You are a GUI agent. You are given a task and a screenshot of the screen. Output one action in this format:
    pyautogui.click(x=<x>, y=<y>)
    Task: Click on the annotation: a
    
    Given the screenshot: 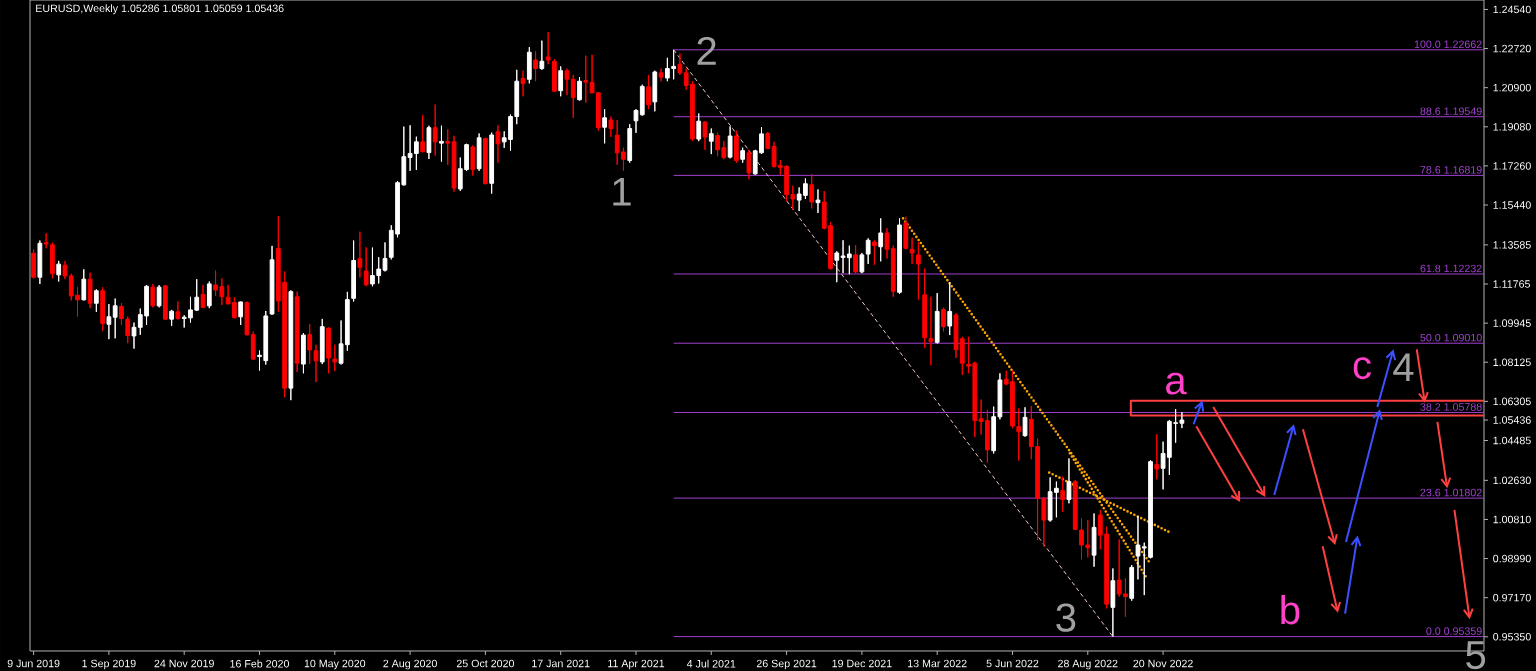 What is the action you would take?
    pyautogui.click(x=1176, y=383)
    